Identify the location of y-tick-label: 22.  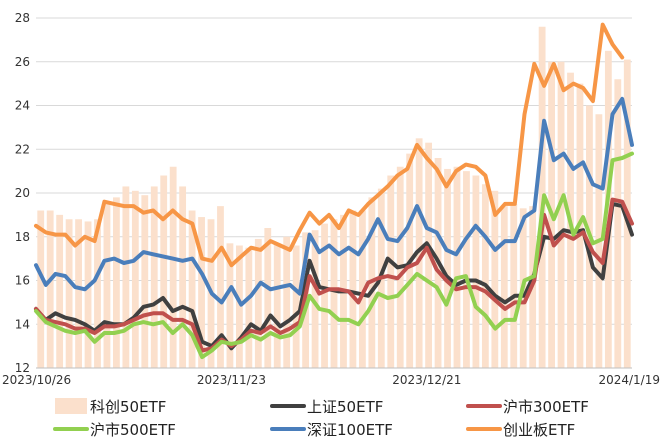
(22, 149).